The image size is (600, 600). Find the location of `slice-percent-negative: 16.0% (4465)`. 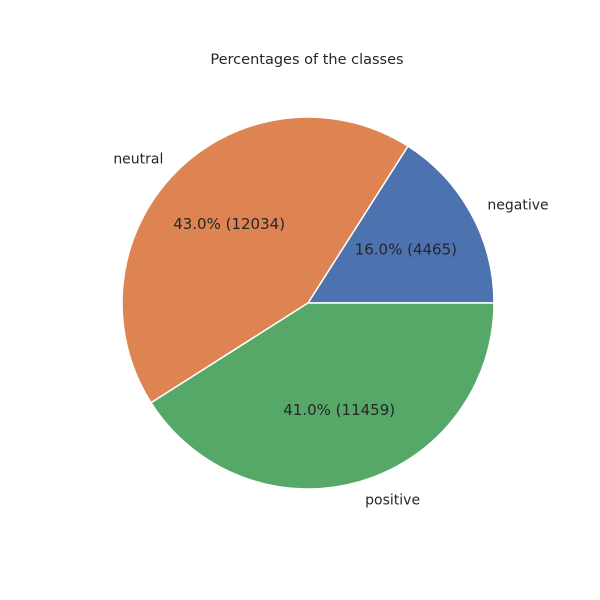

slice-percent-negative: 16.0% (4465) is located at coordinates (406, 249).